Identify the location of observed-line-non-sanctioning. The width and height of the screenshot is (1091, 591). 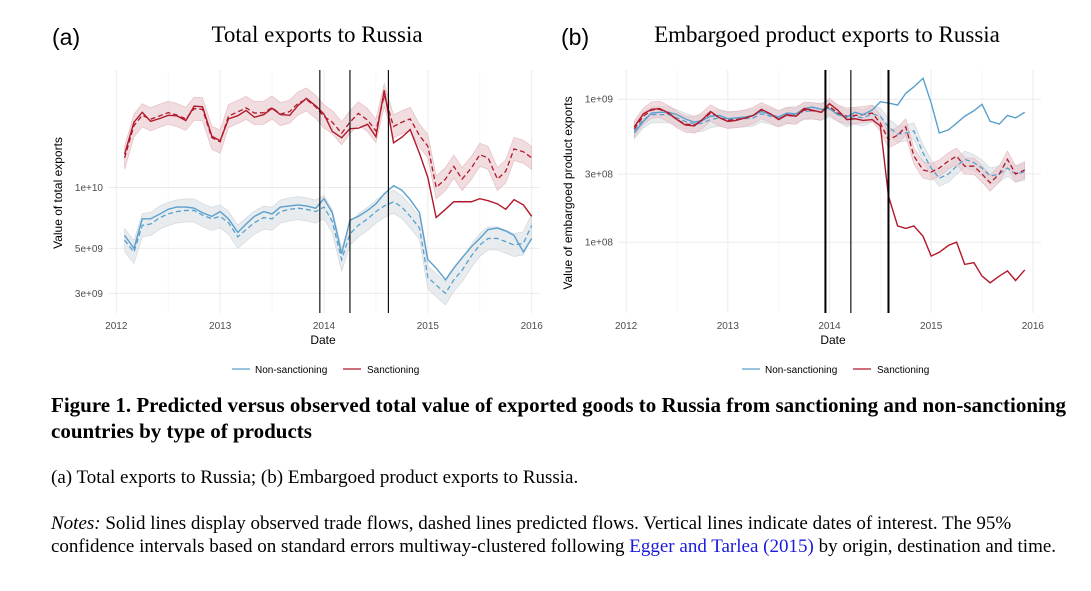
(328, 232).